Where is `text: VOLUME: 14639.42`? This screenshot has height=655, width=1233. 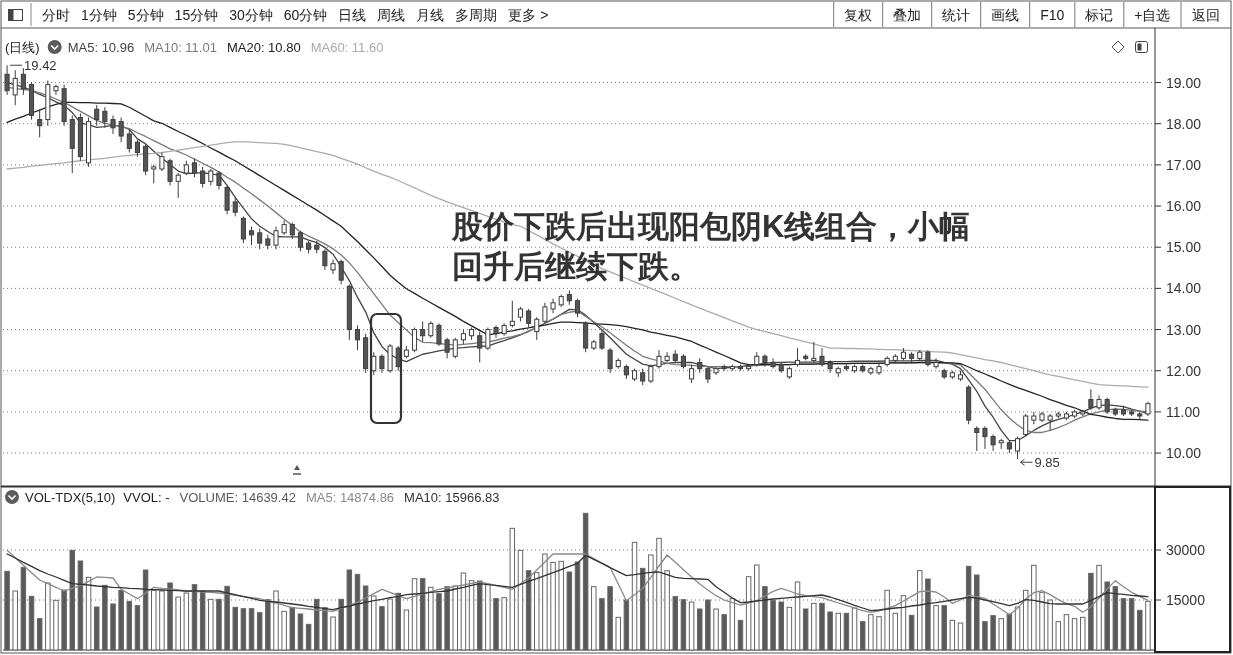 text: VOLUME: 14639.42 is located at coordinates (237, 497).